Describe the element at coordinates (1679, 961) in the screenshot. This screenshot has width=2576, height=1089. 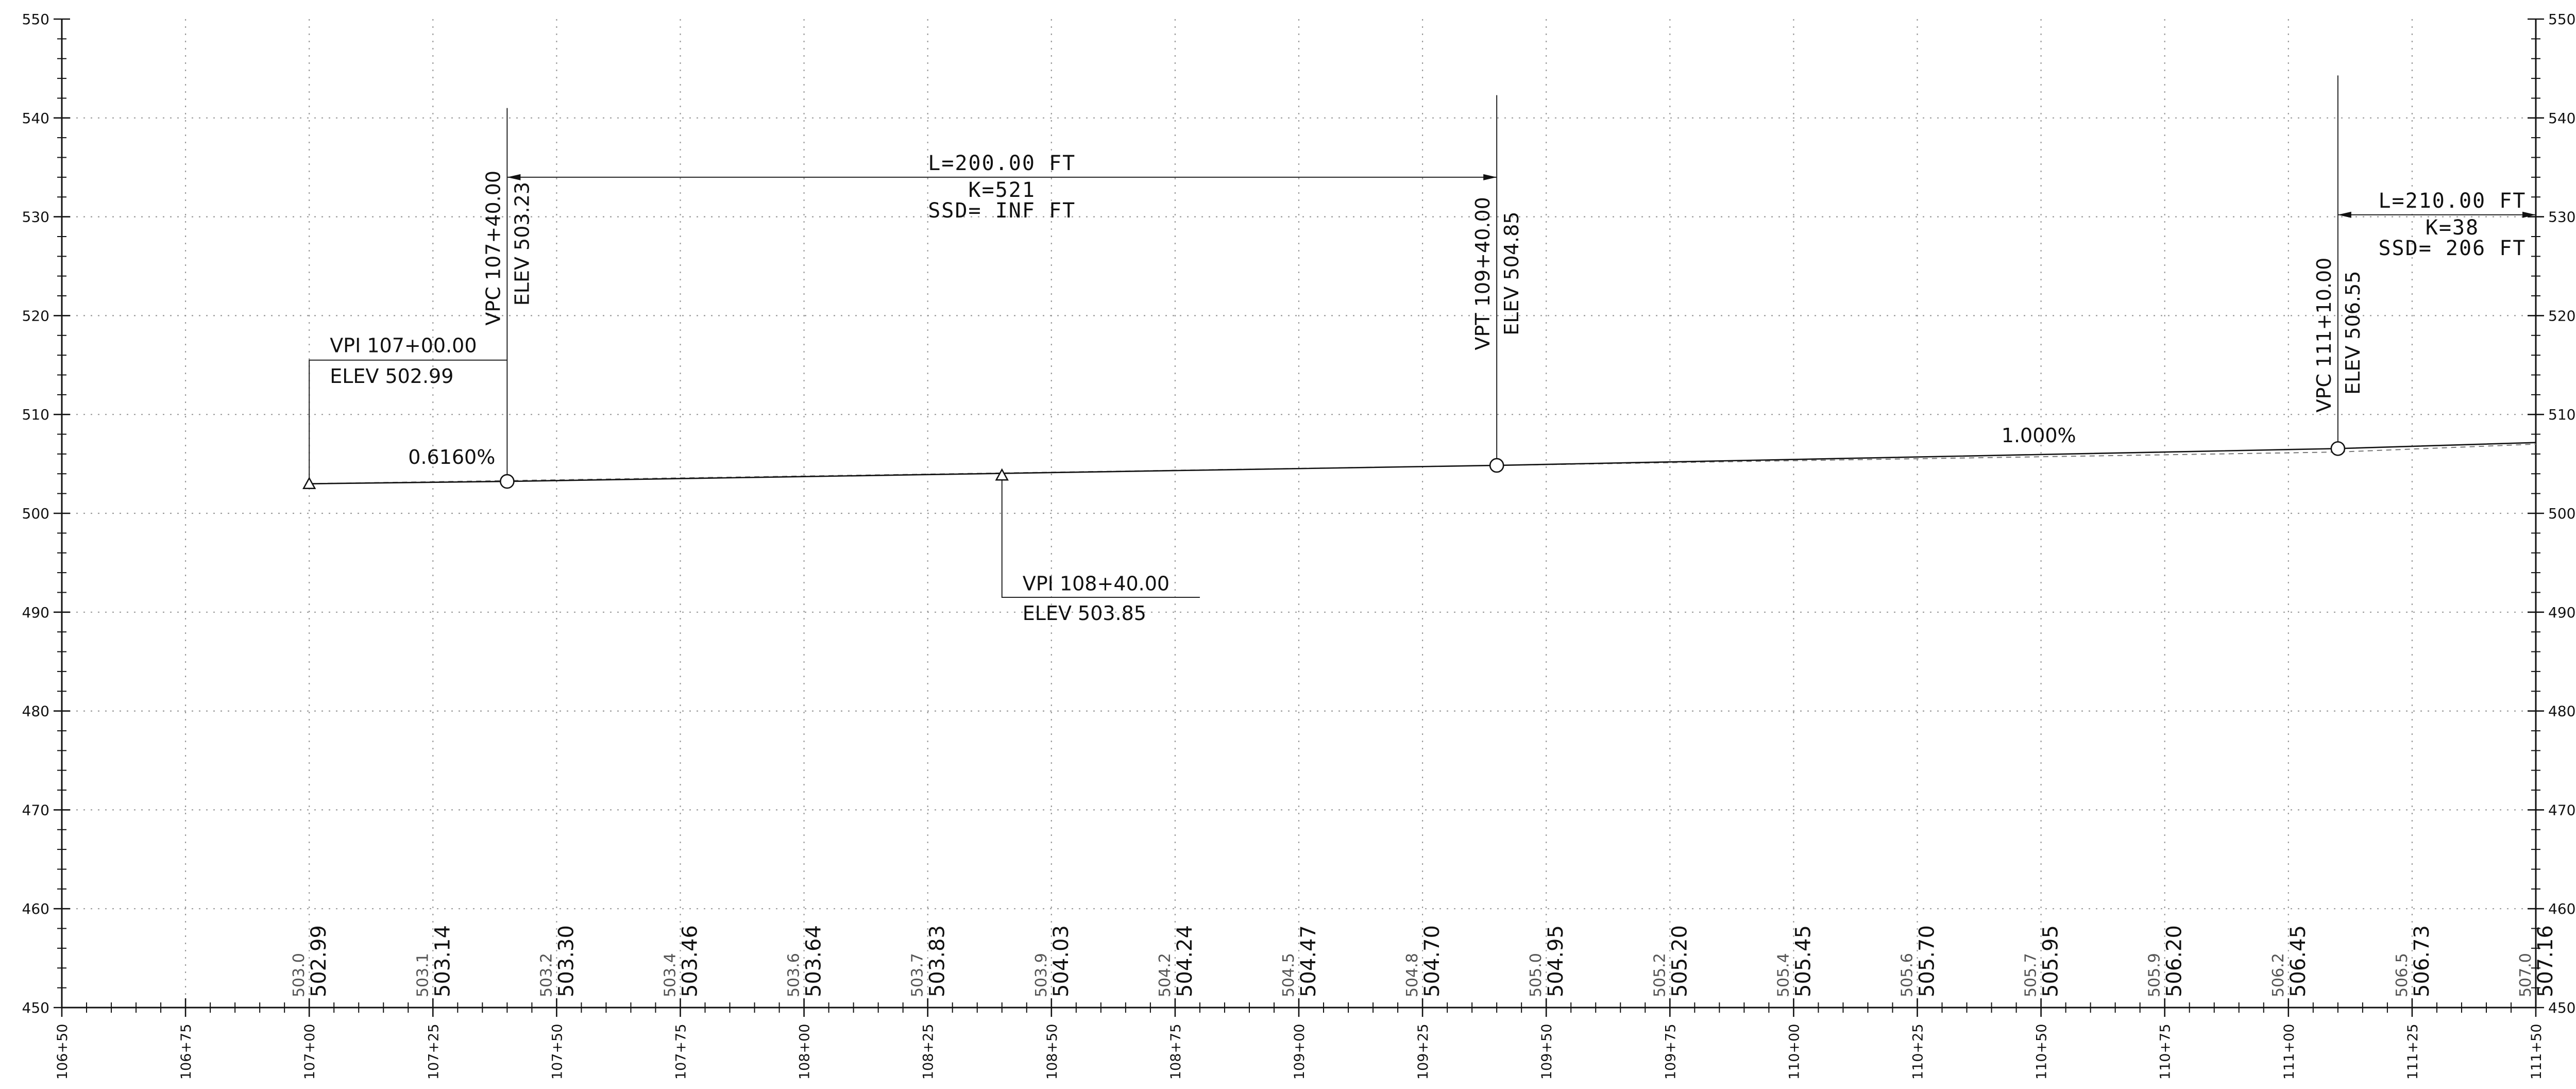
I see `proposed-elevation-label: 505.20` at that location.